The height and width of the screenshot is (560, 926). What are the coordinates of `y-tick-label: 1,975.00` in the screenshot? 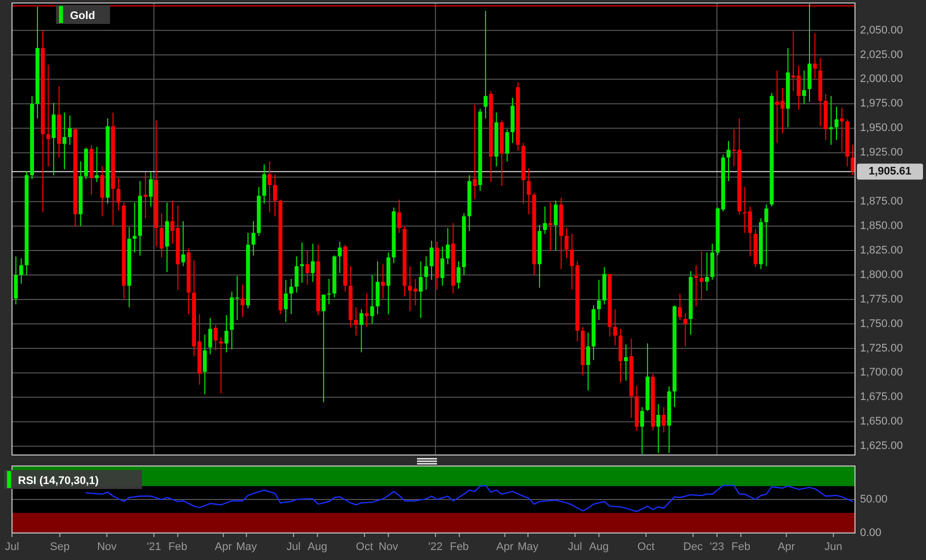 It's located at (881, 104).